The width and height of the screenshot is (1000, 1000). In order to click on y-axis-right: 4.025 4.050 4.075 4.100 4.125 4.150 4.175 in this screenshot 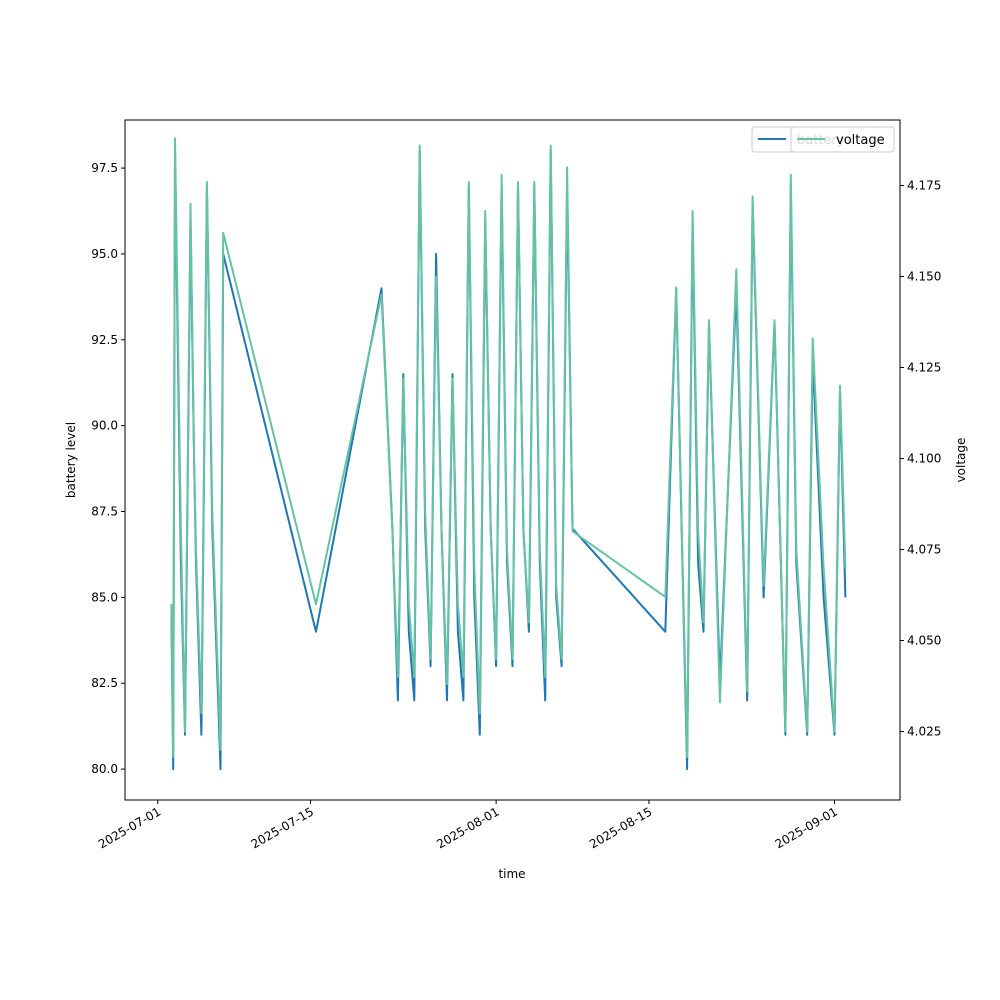, I will do `click(920, 459)`.